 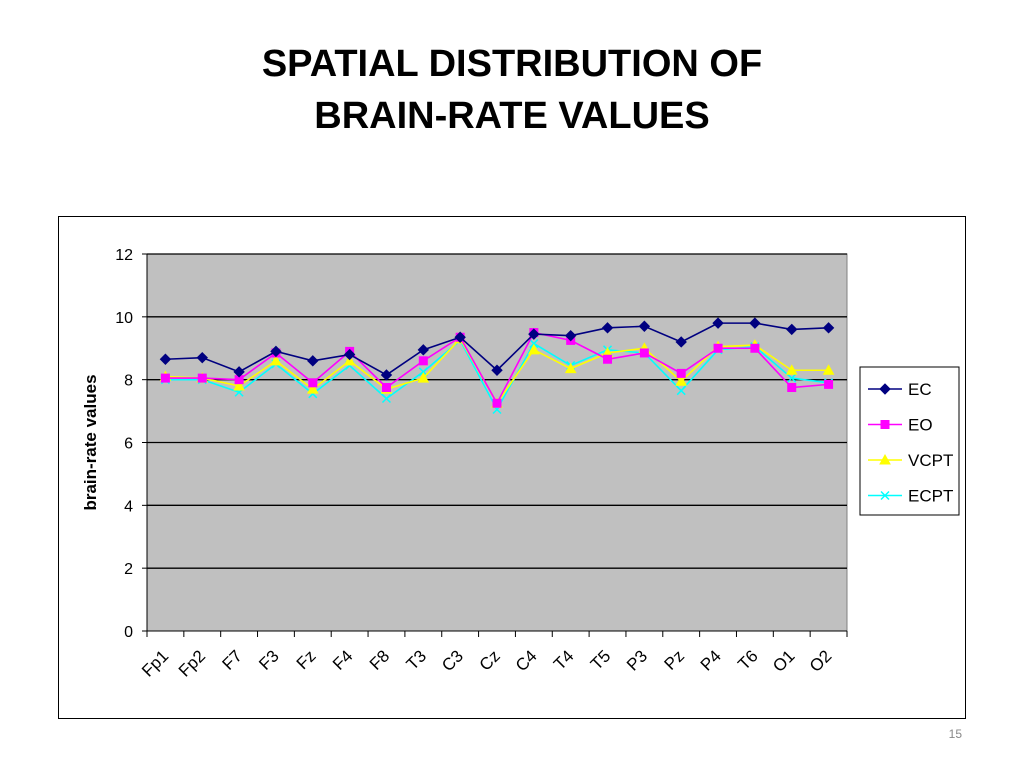 What do you see at coordinates (512, 64) in the screenshot?
I see `slide-title-line-1: SPATIAL DISTRIBUTION OF` at bounding box center [512, 64].